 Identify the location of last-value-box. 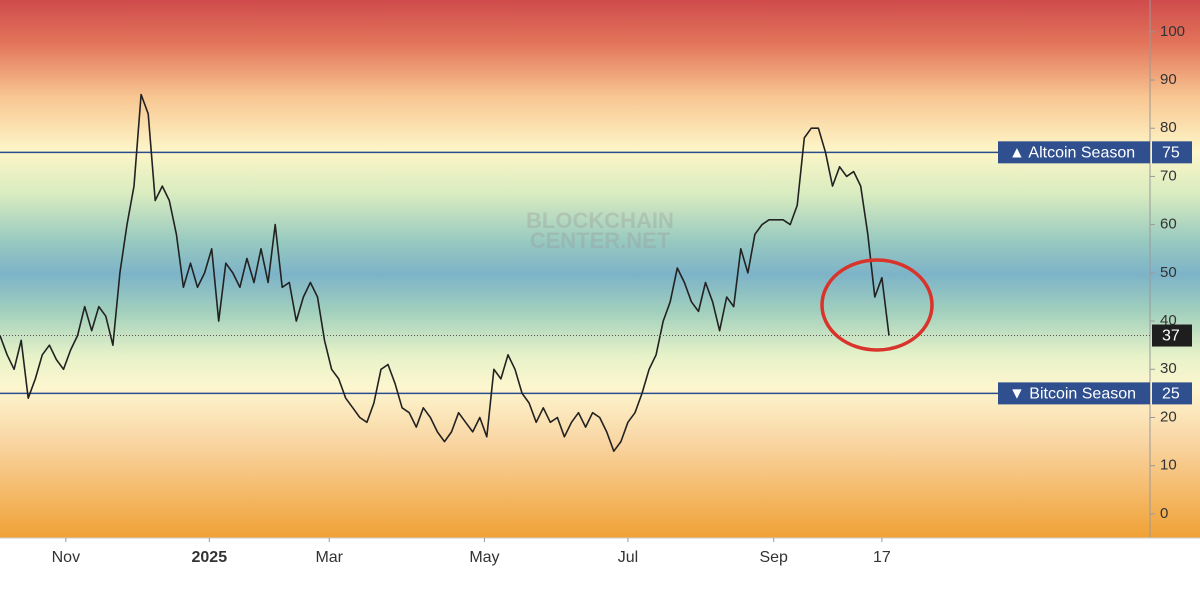
(1172, 335).